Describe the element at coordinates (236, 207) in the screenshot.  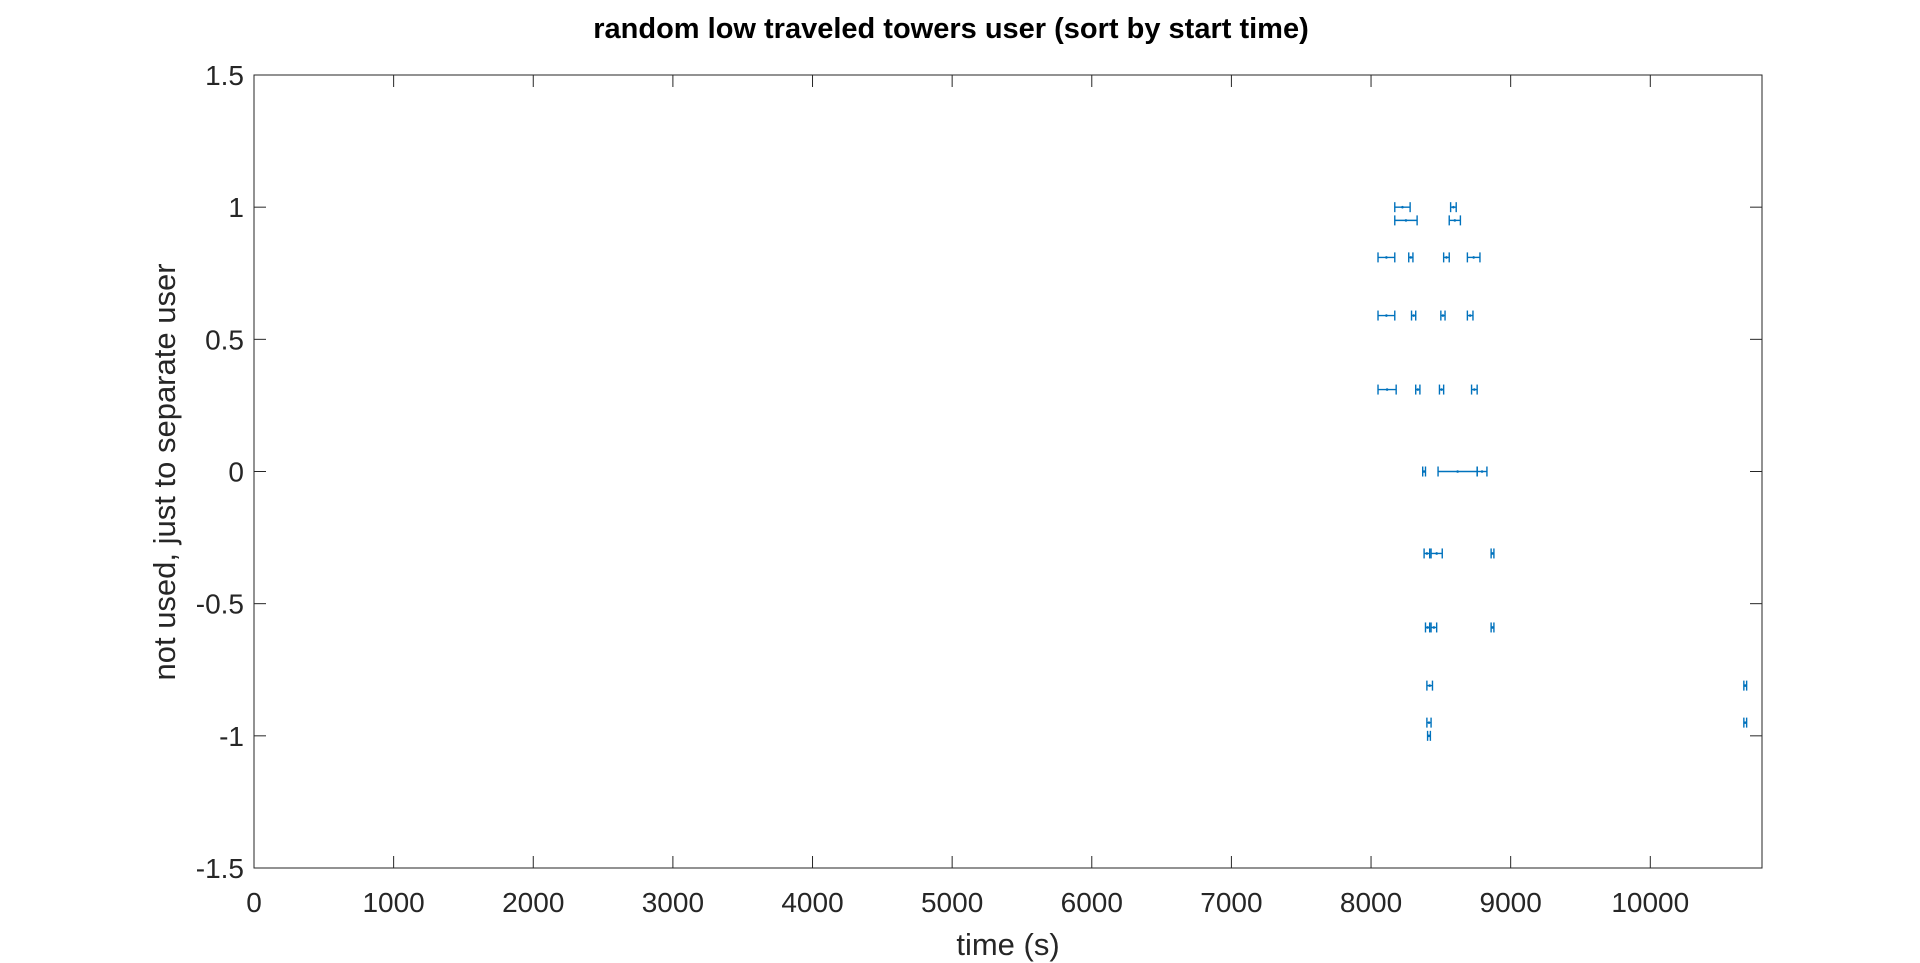
I see `y-tick-label: 1` at that location.